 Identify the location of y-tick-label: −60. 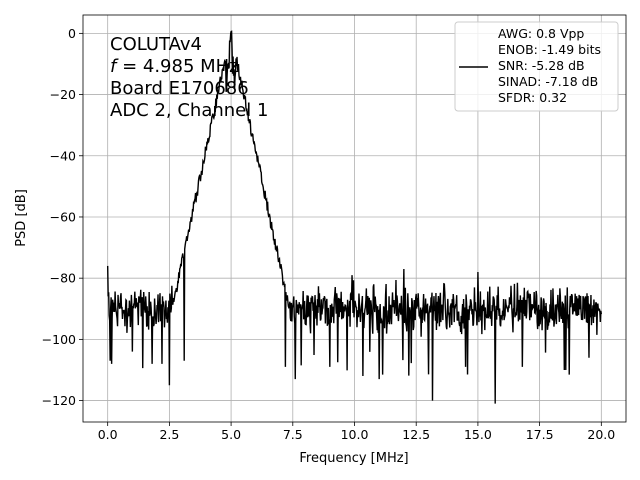
(63, 216).